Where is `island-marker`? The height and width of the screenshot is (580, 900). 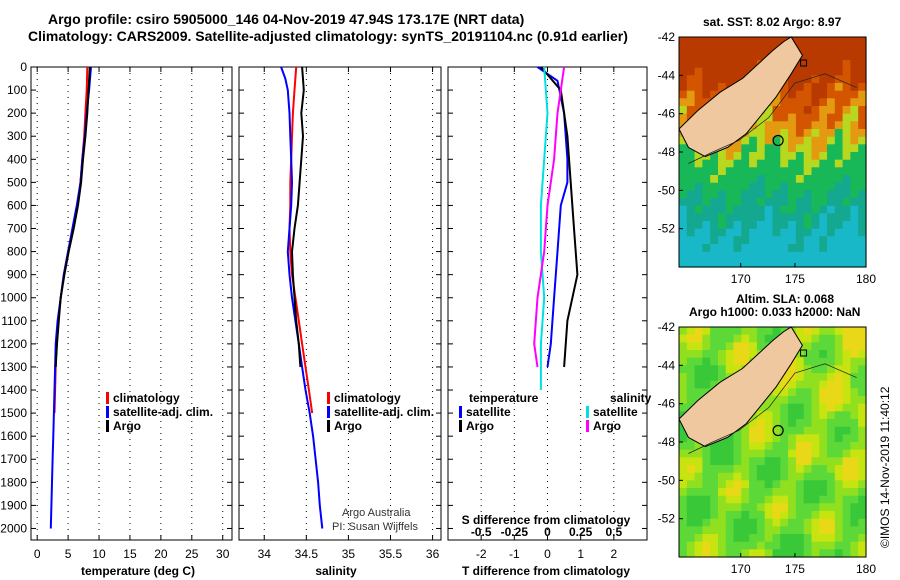
island-marker is located at coordinates (804, 353).